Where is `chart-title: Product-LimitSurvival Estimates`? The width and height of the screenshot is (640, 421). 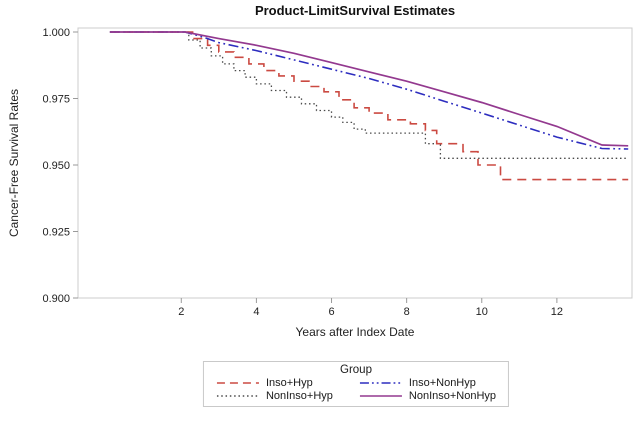 chart-title: Product-LimitSurvival Estimates is located at coordinates (355, 10).